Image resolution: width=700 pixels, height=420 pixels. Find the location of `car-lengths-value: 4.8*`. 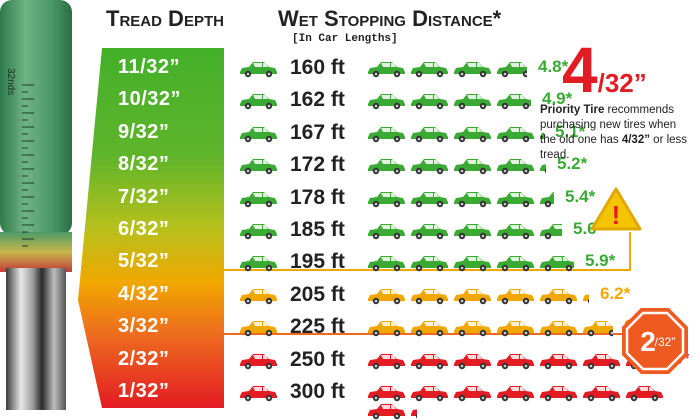

car-lengths-value: 4.8* is located at coordinates (553, 66).